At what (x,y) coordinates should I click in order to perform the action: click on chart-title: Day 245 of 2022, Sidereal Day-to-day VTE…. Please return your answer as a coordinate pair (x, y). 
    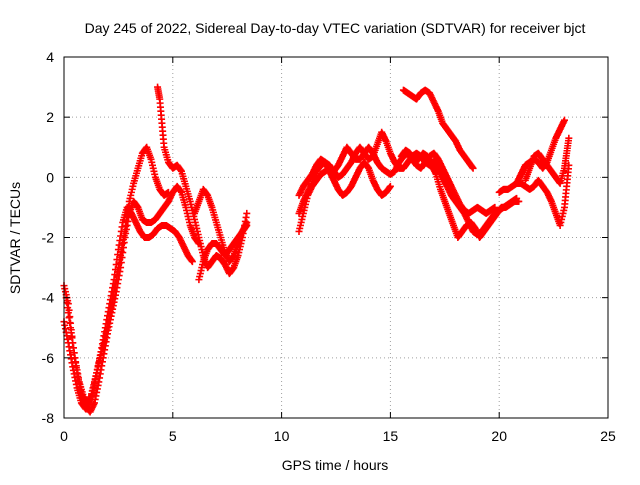
    Looking at the image, I should click on (335, 28).